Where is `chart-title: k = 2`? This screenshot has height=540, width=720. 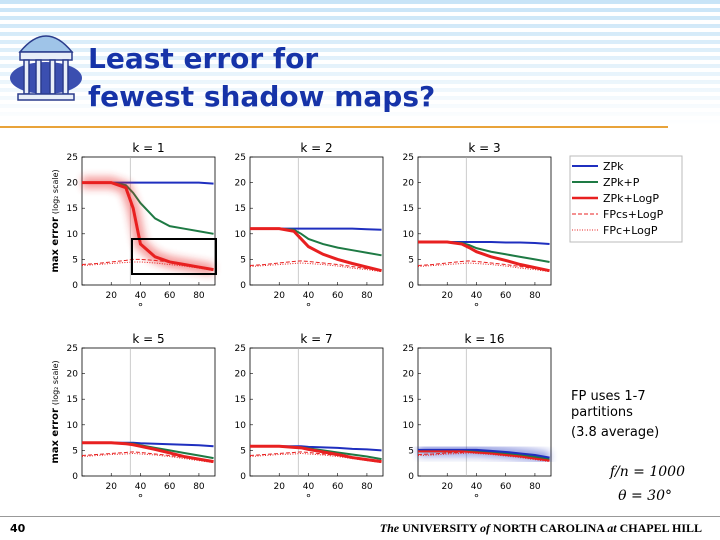
chart-title: k = 2 is located at coordinates (316, 148).